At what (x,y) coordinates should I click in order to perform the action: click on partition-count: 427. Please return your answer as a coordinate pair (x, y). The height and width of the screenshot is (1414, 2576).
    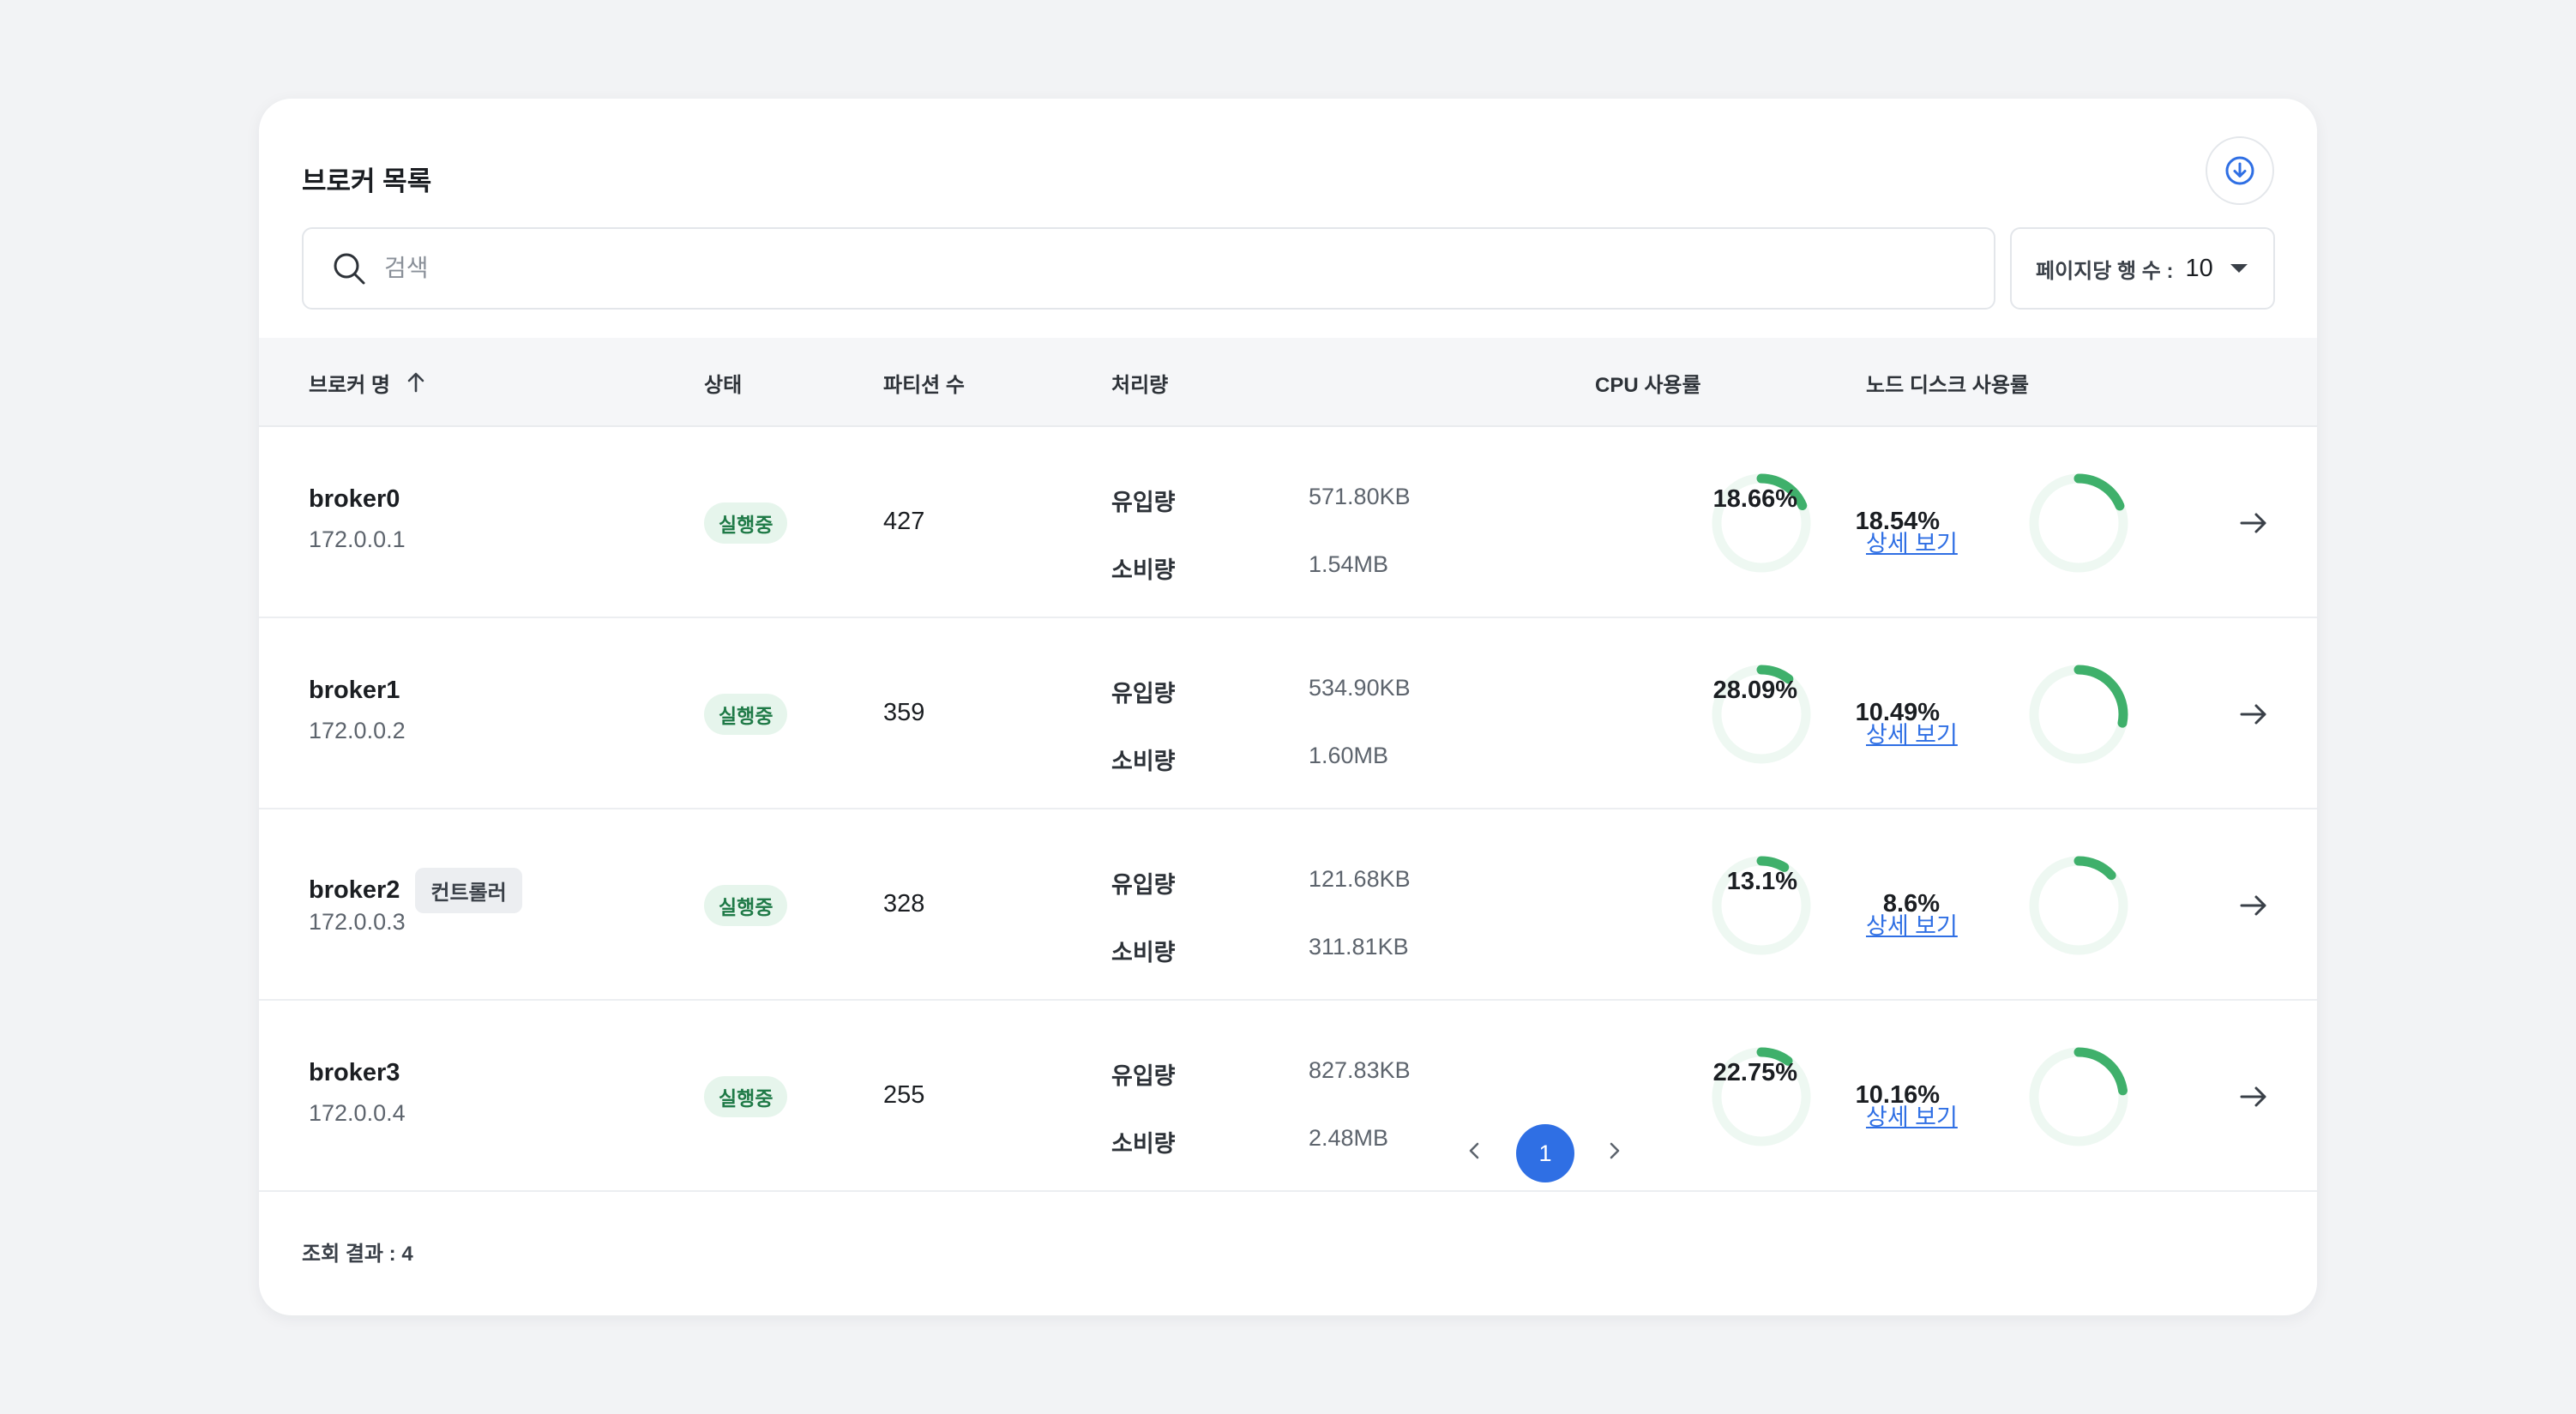
    Looking at the image, I should click on (904, 521).